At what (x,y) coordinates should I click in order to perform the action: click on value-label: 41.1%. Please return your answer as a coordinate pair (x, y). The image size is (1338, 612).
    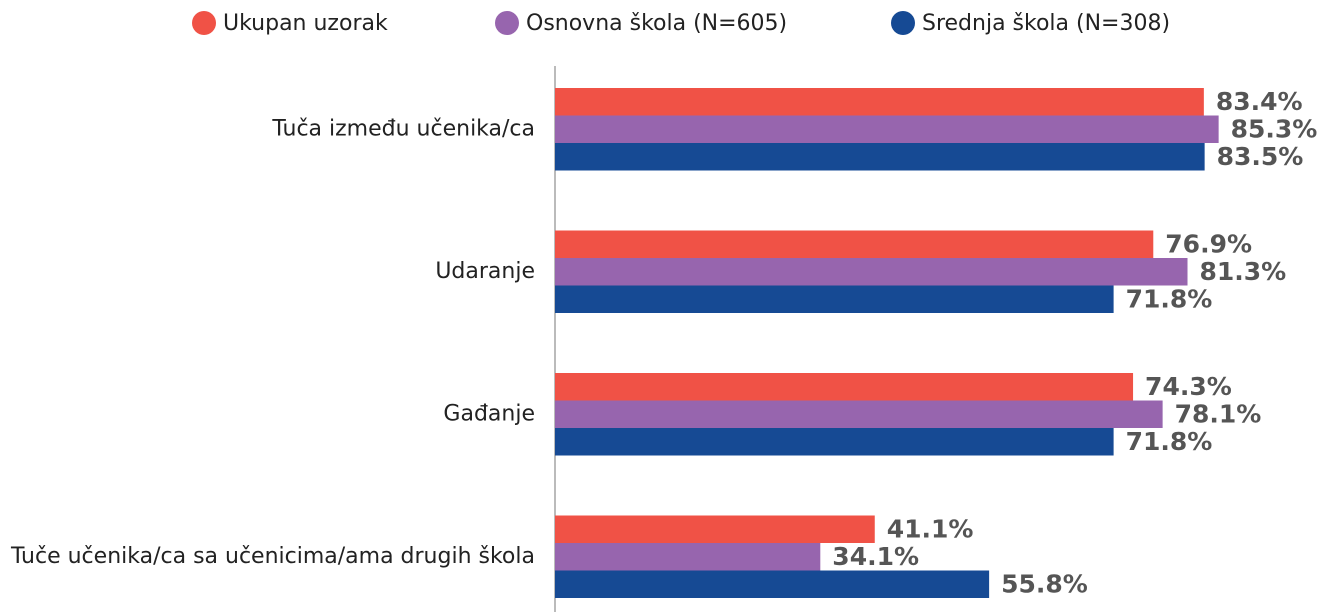
    Looking at the image, I should click on (930, 528).